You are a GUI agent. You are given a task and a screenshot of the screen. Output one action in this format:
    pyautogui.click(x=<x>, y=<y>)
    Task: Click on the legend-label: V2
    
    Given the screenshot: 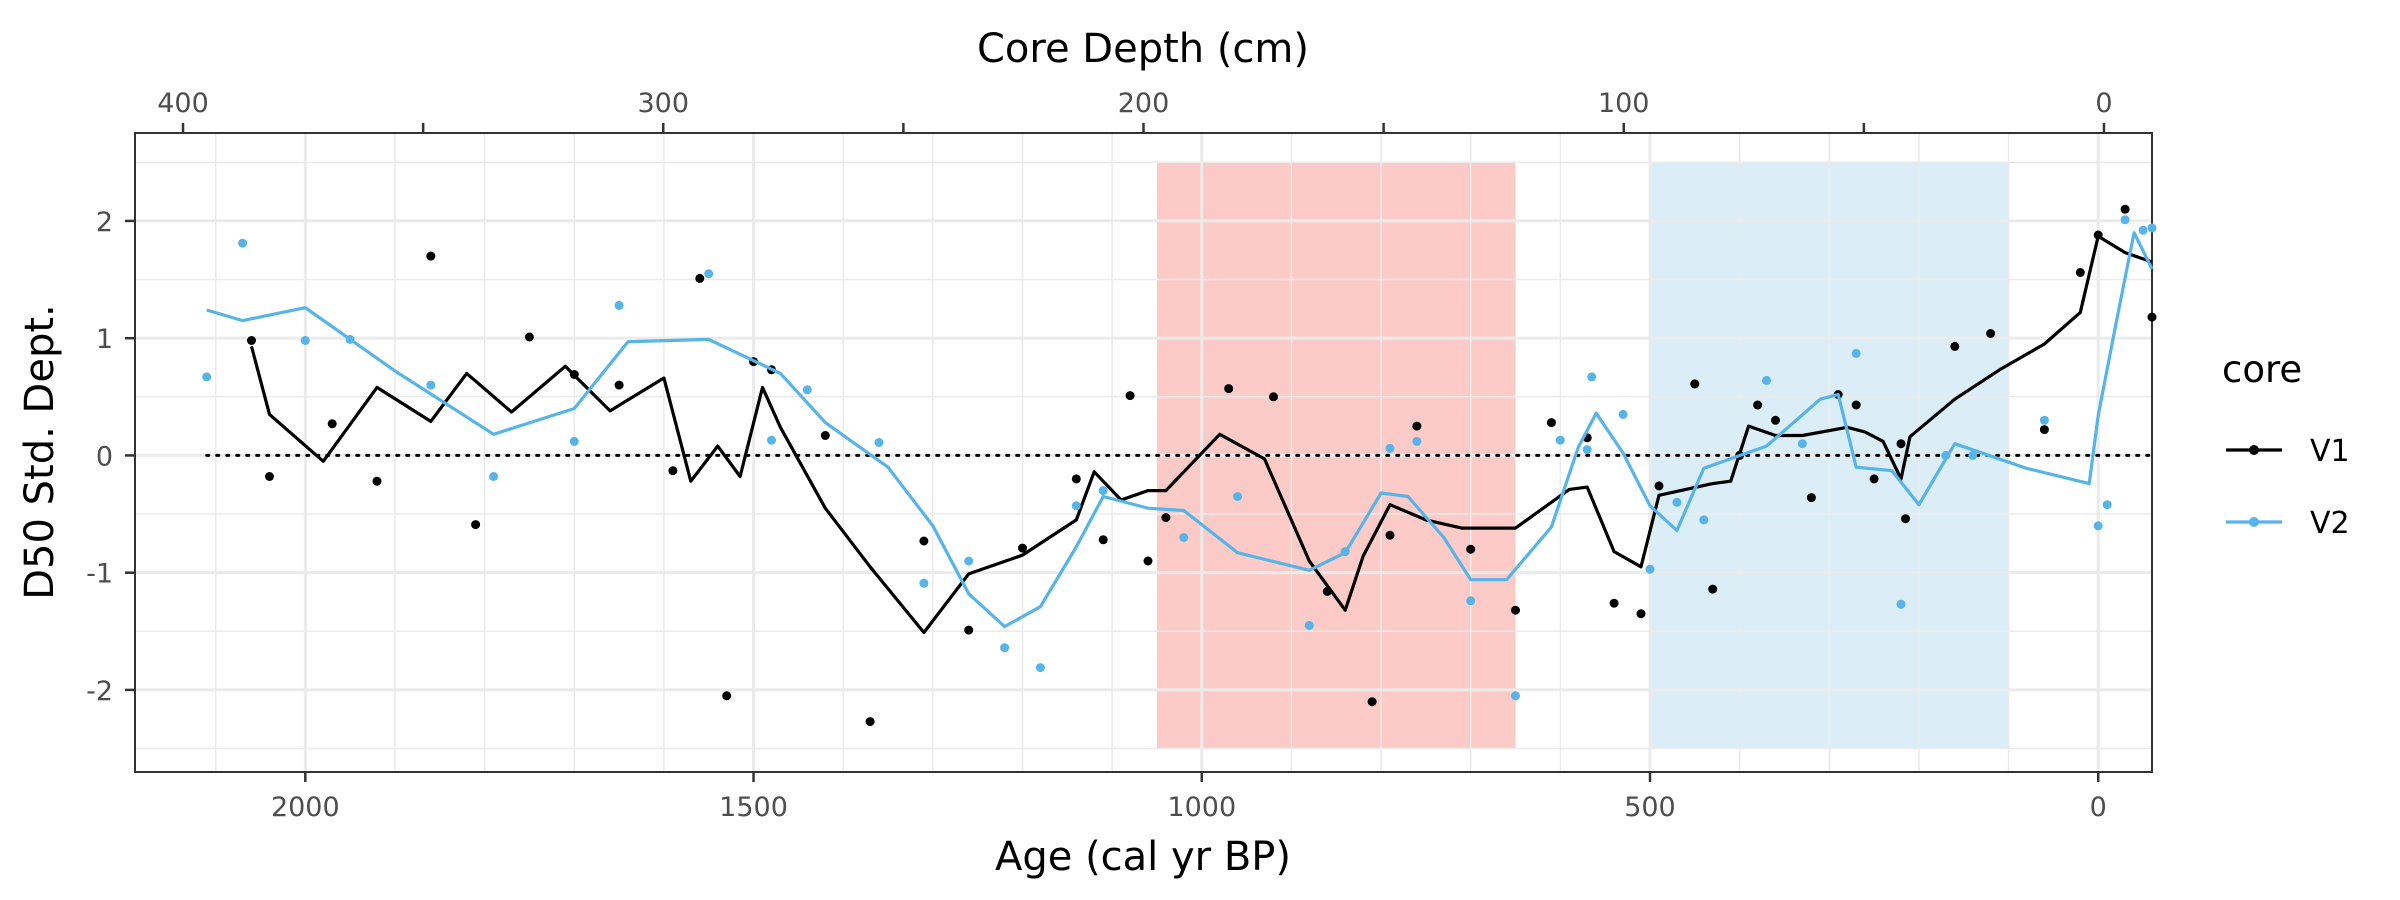 What is the action you would take?
    pyautogui.click(x=2330, y=523)
    